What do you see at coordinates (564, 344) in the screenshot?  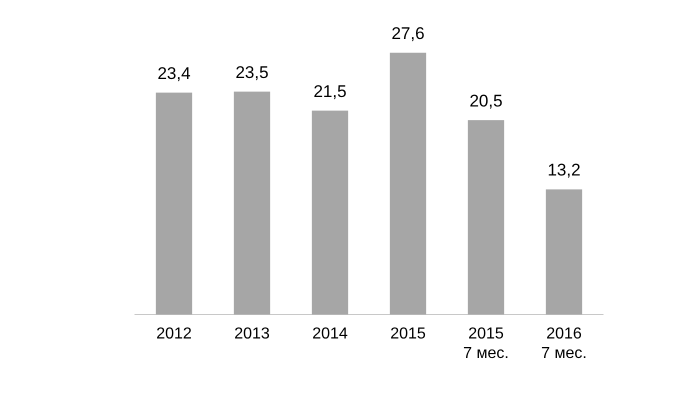 I see `x-tick-label: 2016 7 мес.` at bounding box center [564, 344].